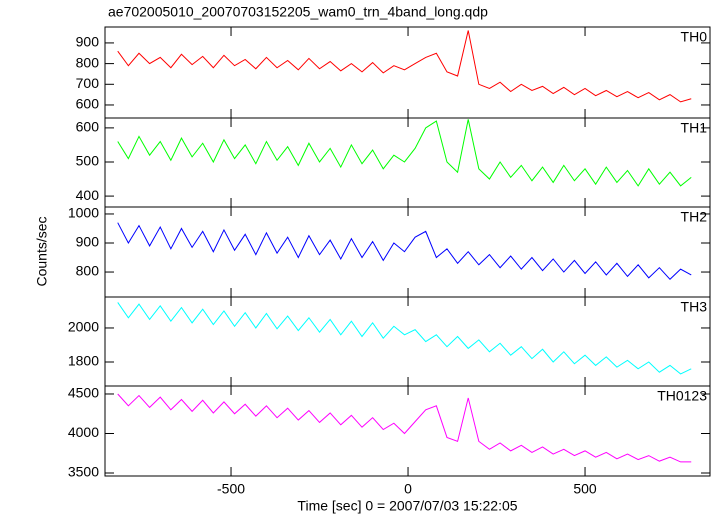 Image resolution: width=717 pixels, height=516 pixels. What do you see at coordinates (407, 506) in the screenshot?
I see `x-axis-title: Time [sec] 0 = 2007/07/03 15:22:05` at bounding box center [407, 506].